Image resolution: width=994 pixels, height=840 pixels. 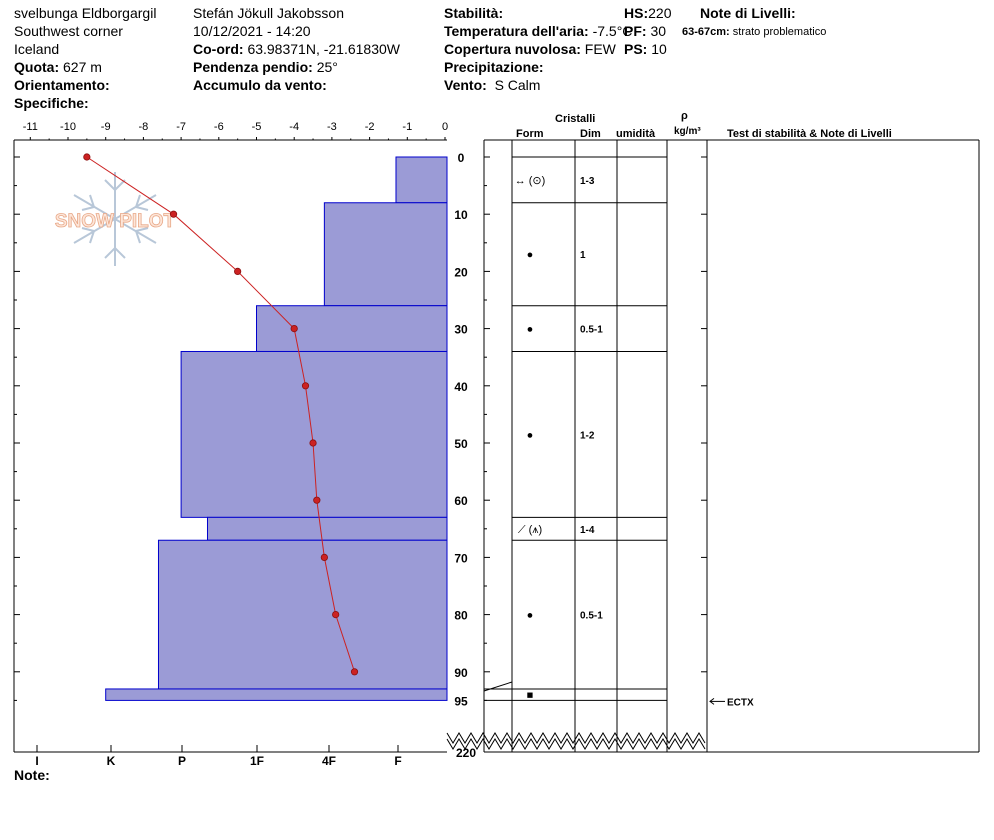 I want to click on depth-tick-label: 60, so click(x=461, y=501).